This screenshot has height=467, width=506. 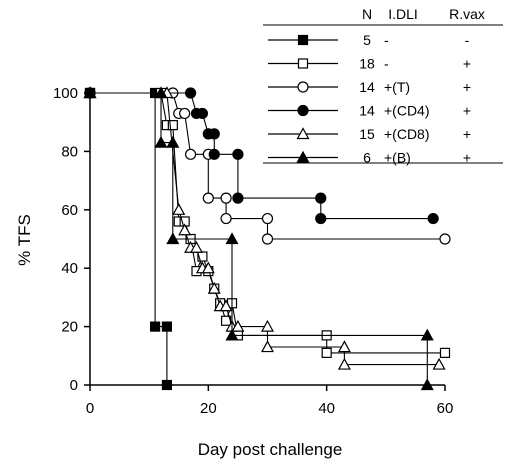 I want to click on x-axis-label: Day post challenge, so click(x=270, y=449).